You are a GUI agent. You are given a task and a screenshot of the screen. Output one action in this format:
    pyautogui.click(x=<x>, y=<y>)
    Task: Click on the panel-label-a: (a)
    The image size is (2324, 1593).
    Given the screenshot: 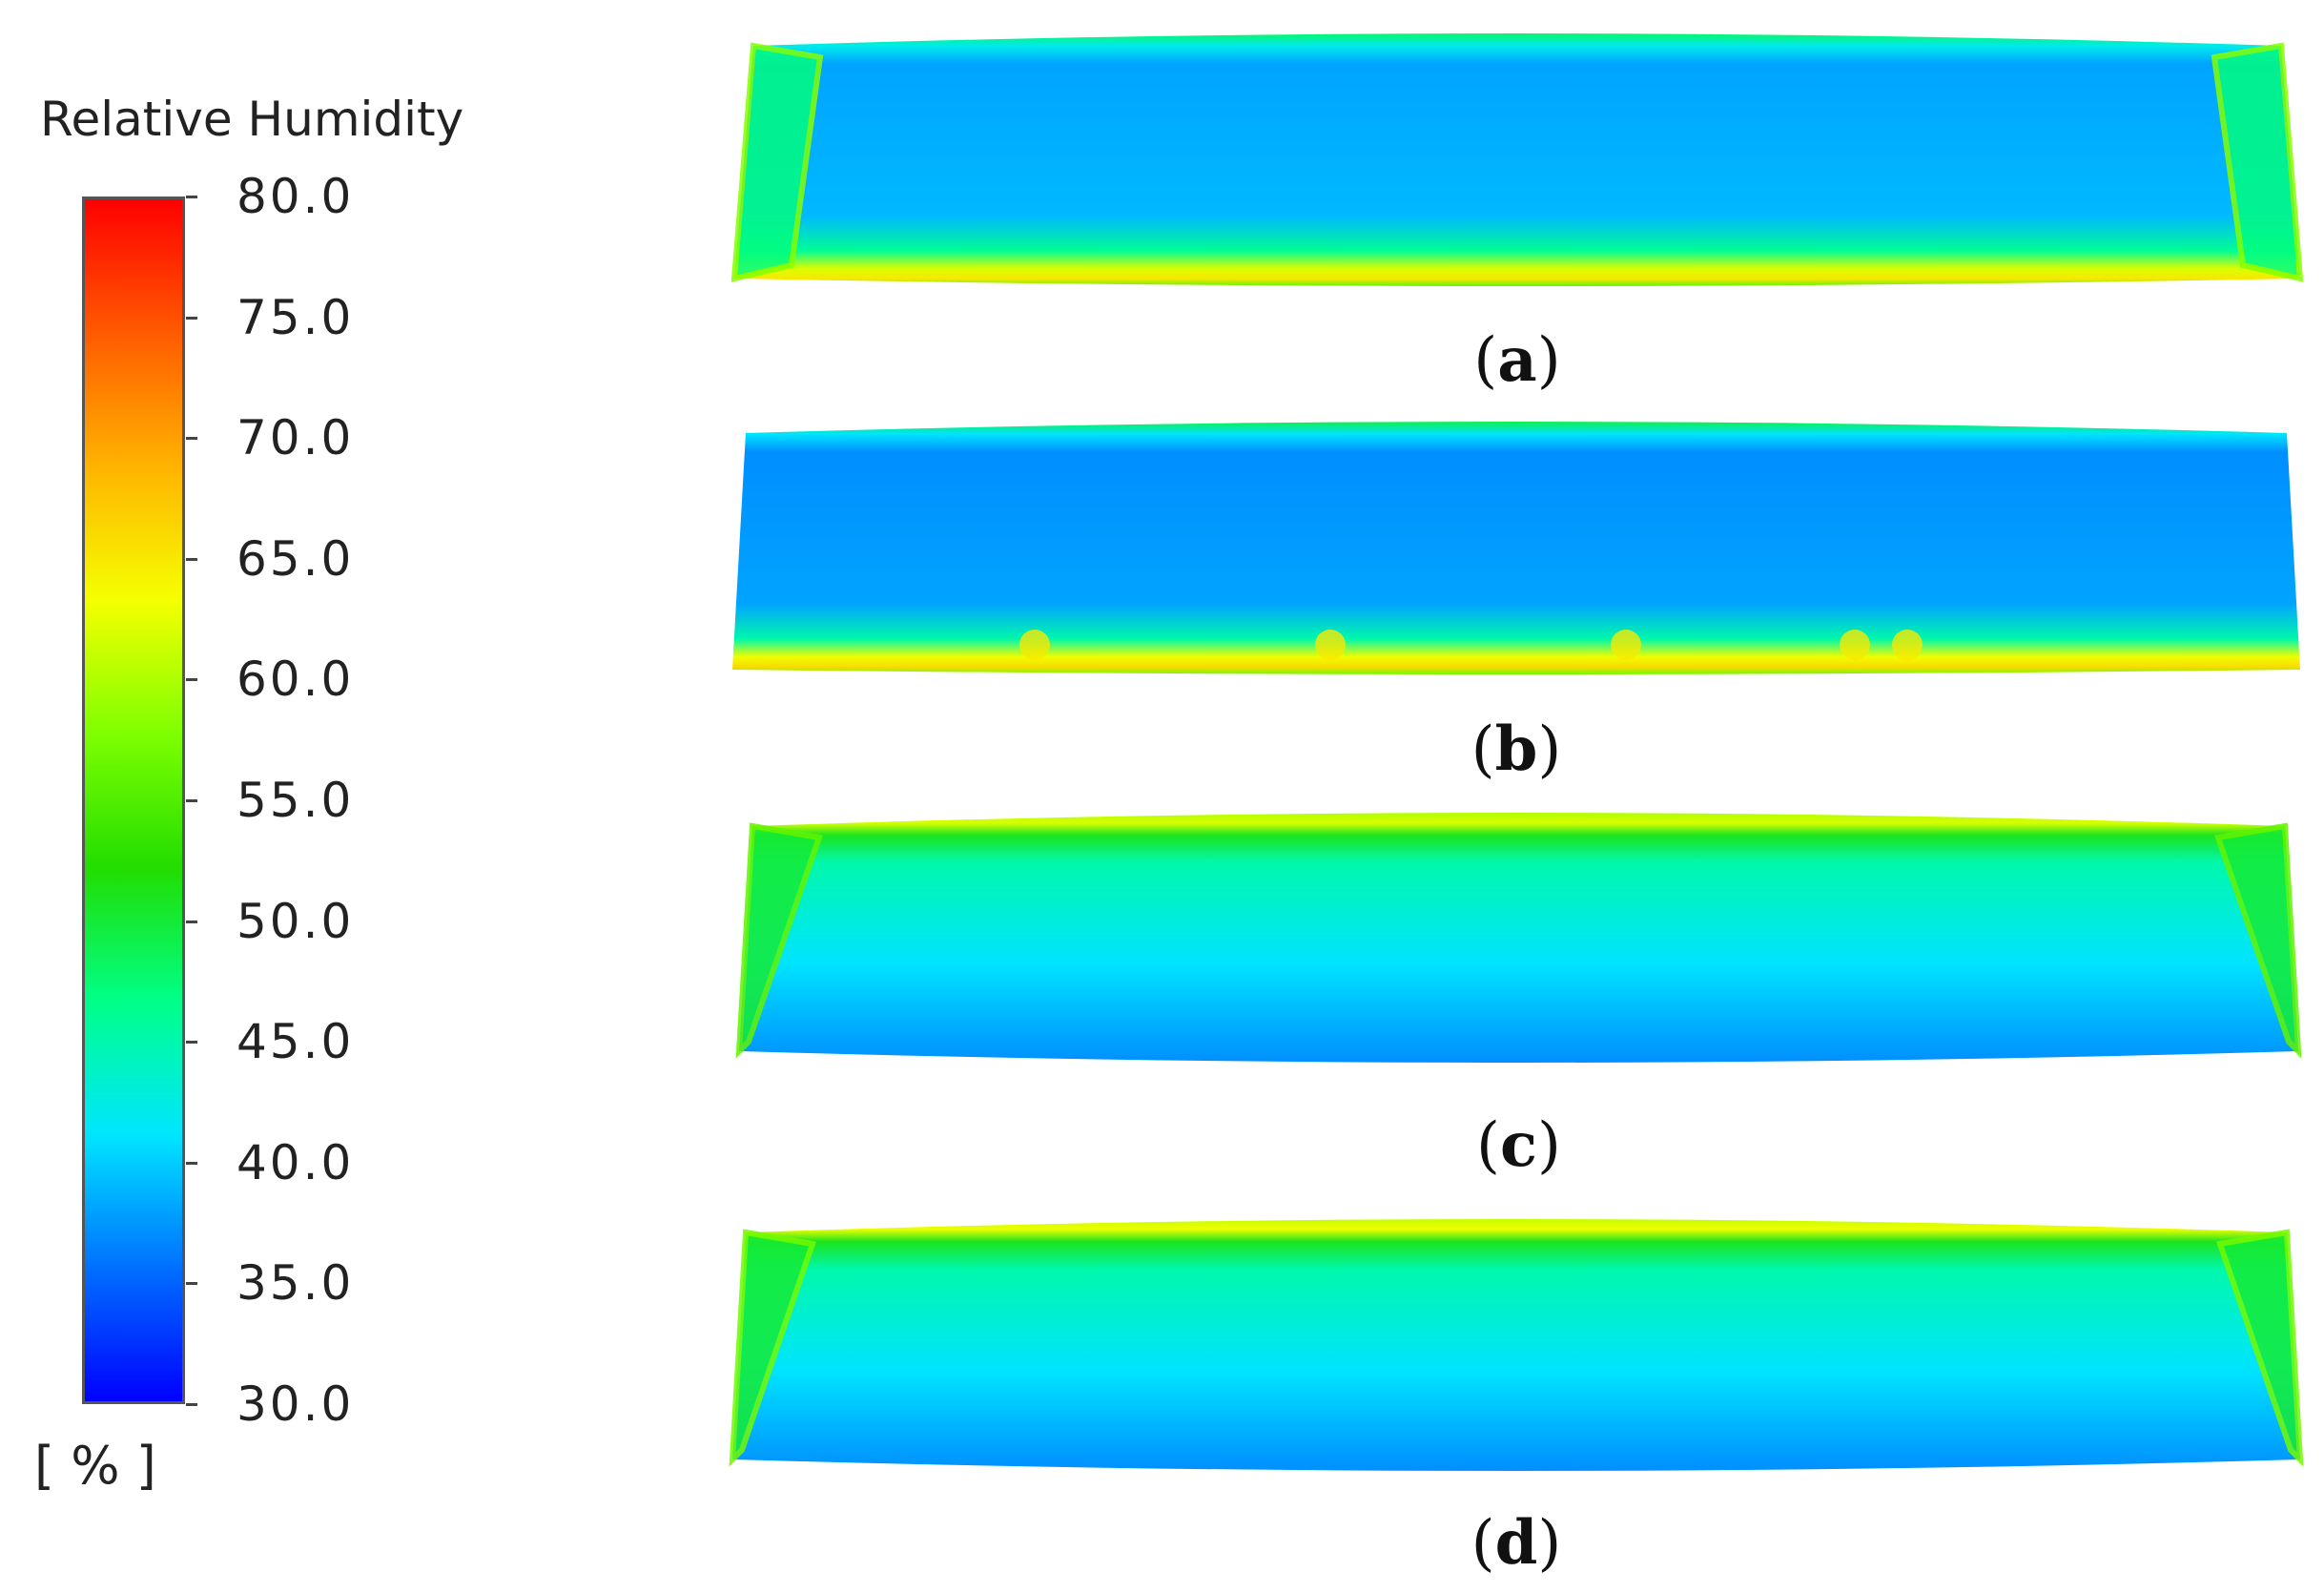 What is the action you would take?
    pyautogui.click(x=1517, y=360)
    